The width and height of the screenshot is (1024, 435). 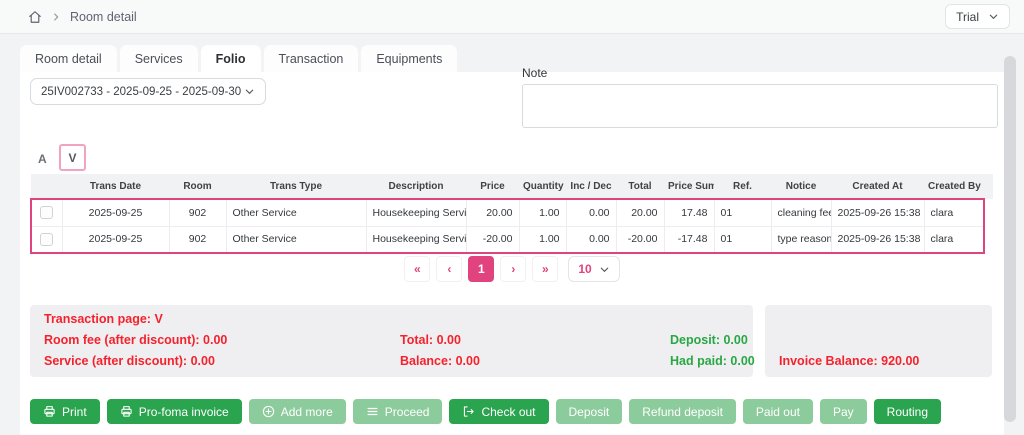 What do you see at coordinates (56, 17) in the screenshot?
I see `chevron-right-icon` at bounding box center [56, 17].